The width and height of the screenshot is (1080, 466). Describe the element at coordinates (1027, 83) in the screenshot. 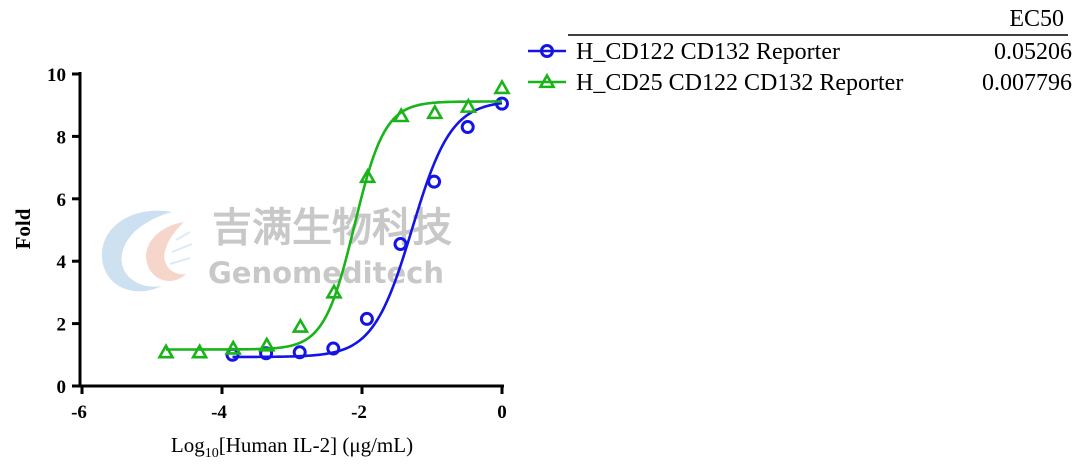

I see `legend-ec50-value: 0.007796` at that location.